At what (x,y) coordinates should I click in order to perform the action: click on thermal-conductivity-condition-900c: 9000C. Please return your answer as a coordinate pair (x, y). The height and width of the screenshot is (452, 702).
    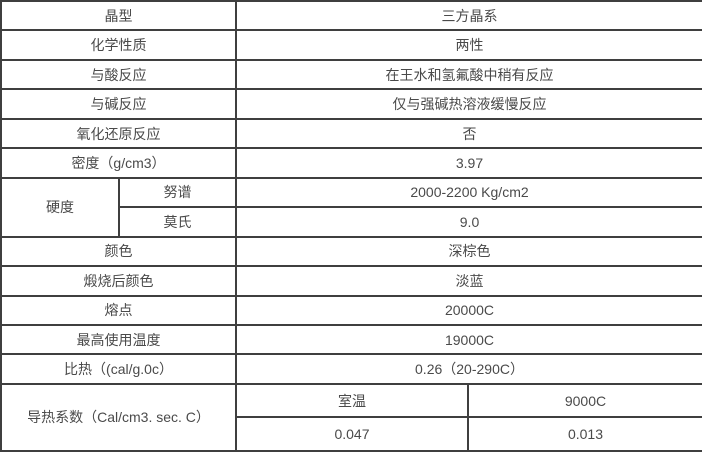
    Looking at the image, I should click on (584, 400).